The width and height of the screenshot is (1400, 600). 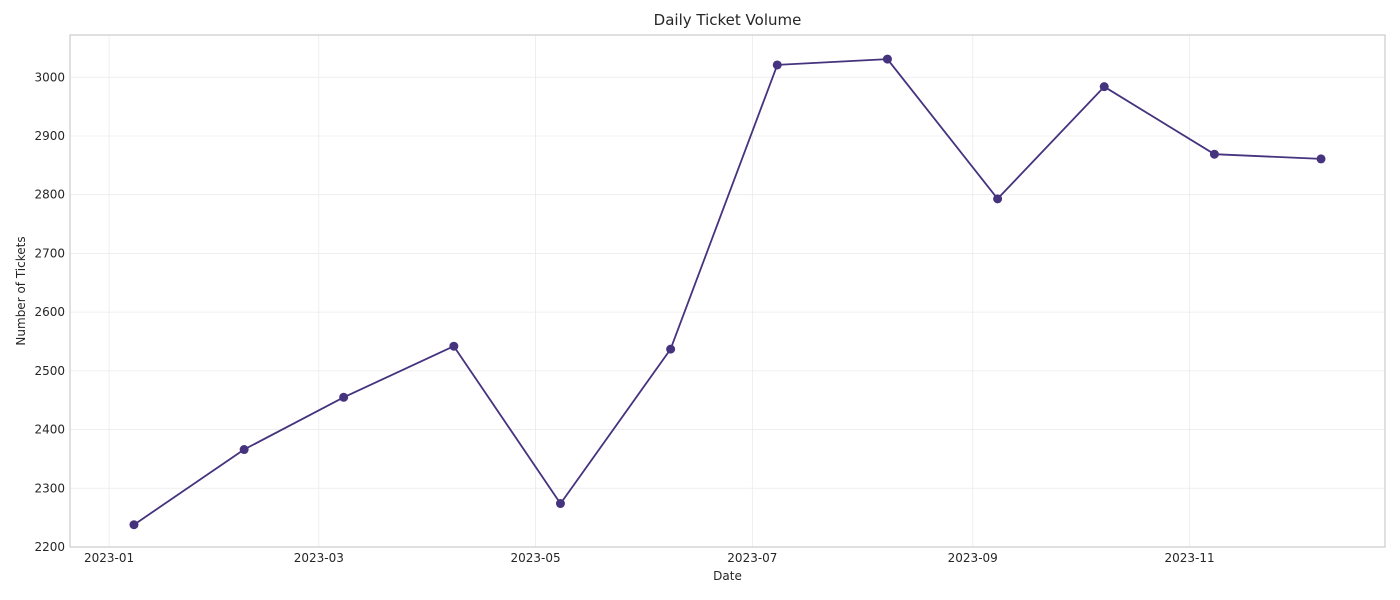 I want to click on y-tick-label: 2200, so click(x=49, y=547).